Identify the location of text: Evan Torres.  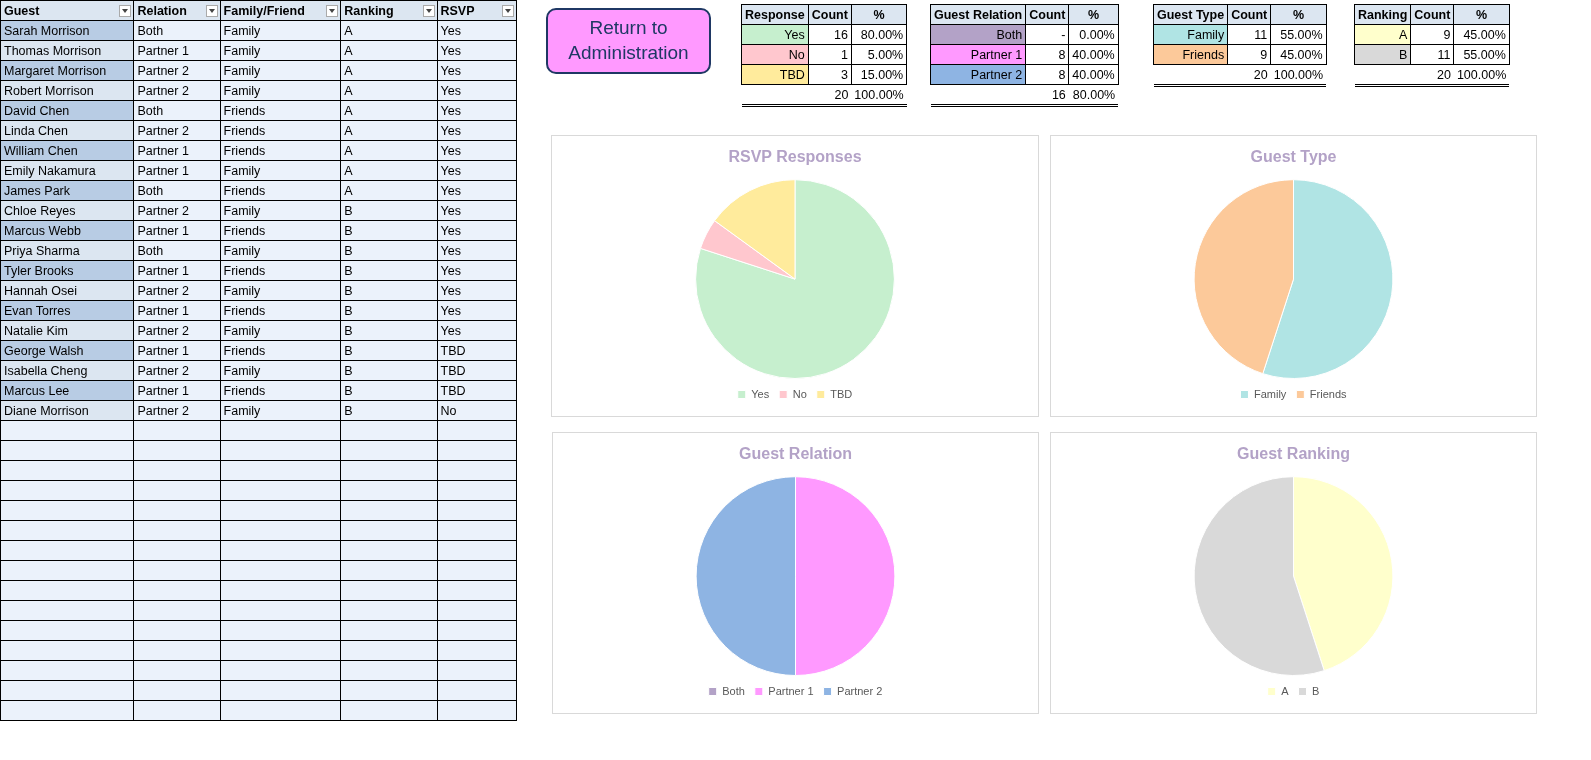
(37, 310).